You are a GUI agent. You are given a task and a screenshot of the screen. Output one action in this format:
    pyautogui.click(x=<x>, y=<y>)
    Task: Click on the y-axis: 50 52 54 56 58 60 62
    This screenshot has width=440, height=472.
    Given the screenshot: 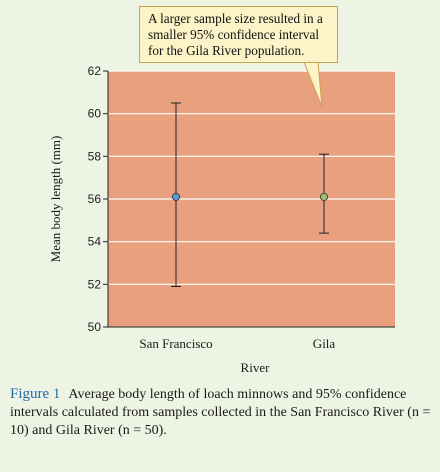 What is the action you would take?
    pyautogui.click(x=98, y=199)
    